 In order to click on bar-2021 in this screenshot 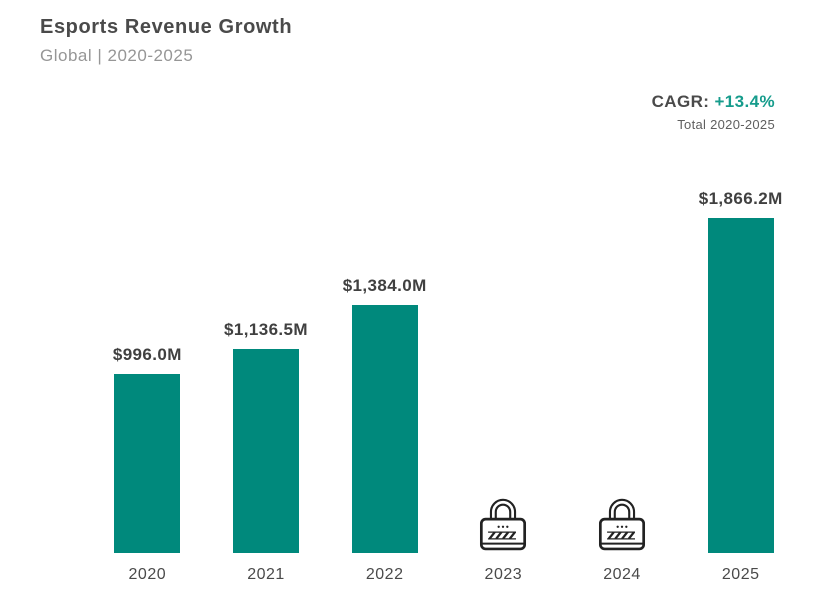, I will do `click(266, 451)`.